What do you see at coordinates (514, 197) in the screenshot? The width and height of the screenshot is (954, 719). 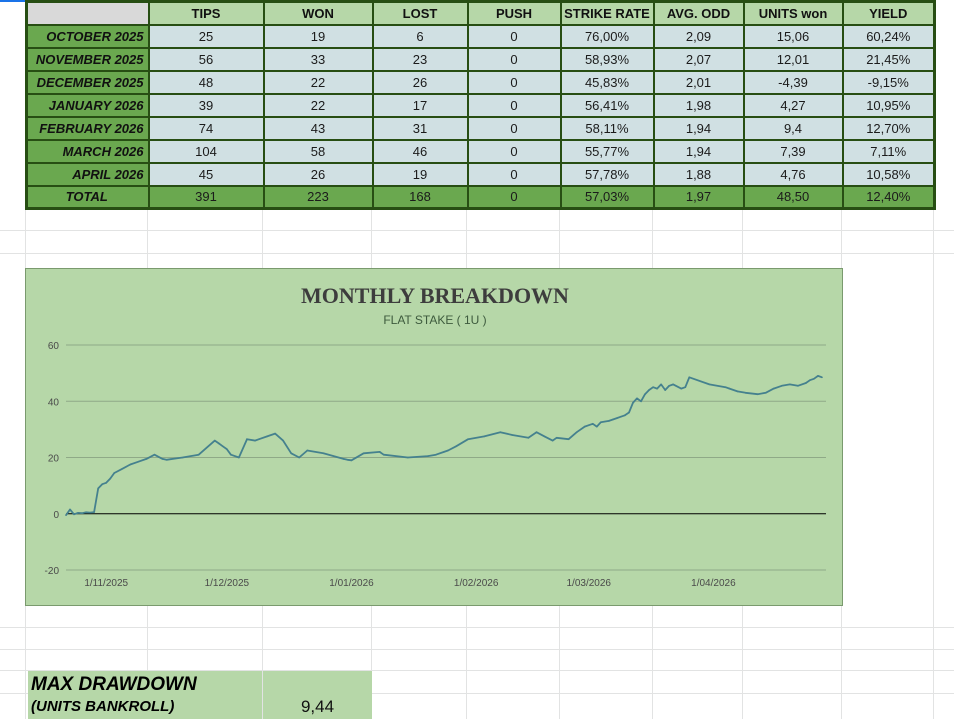 I see `total-push: 0` at bounding box center [514, 197].